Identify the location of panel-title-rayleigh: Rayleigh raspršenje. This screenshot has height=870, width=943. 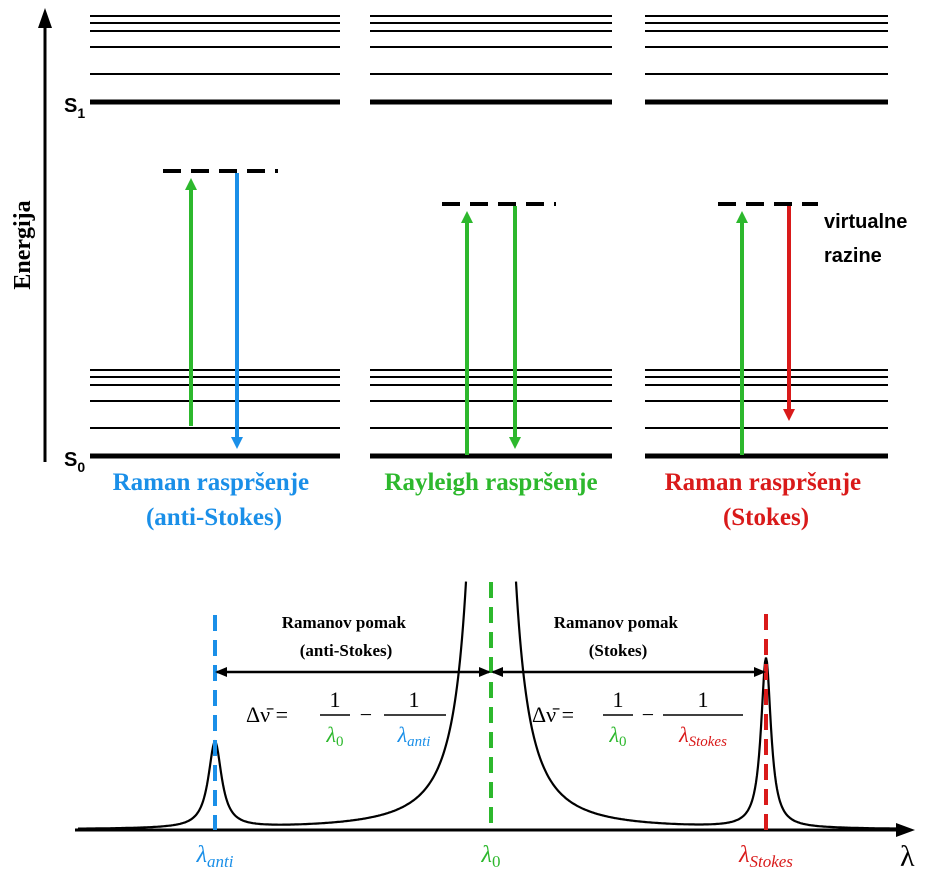
(490, 482).